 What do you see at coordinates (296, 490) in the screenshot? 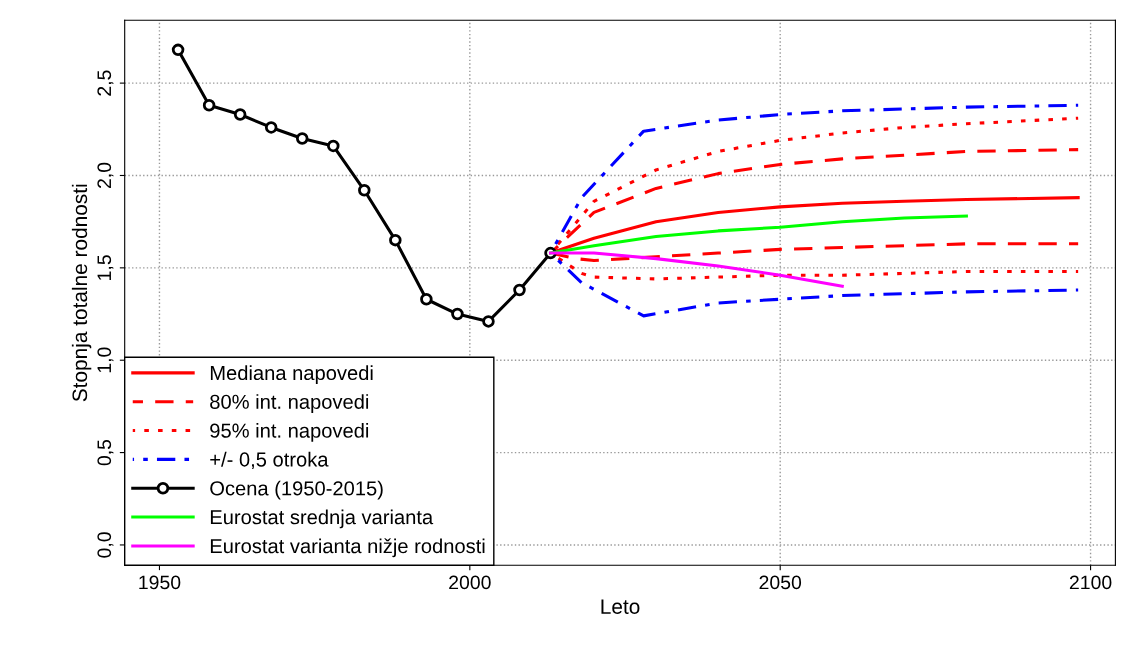
I see `legend-label: Ocena (1950-2015)` at bounding box center [296, 490].